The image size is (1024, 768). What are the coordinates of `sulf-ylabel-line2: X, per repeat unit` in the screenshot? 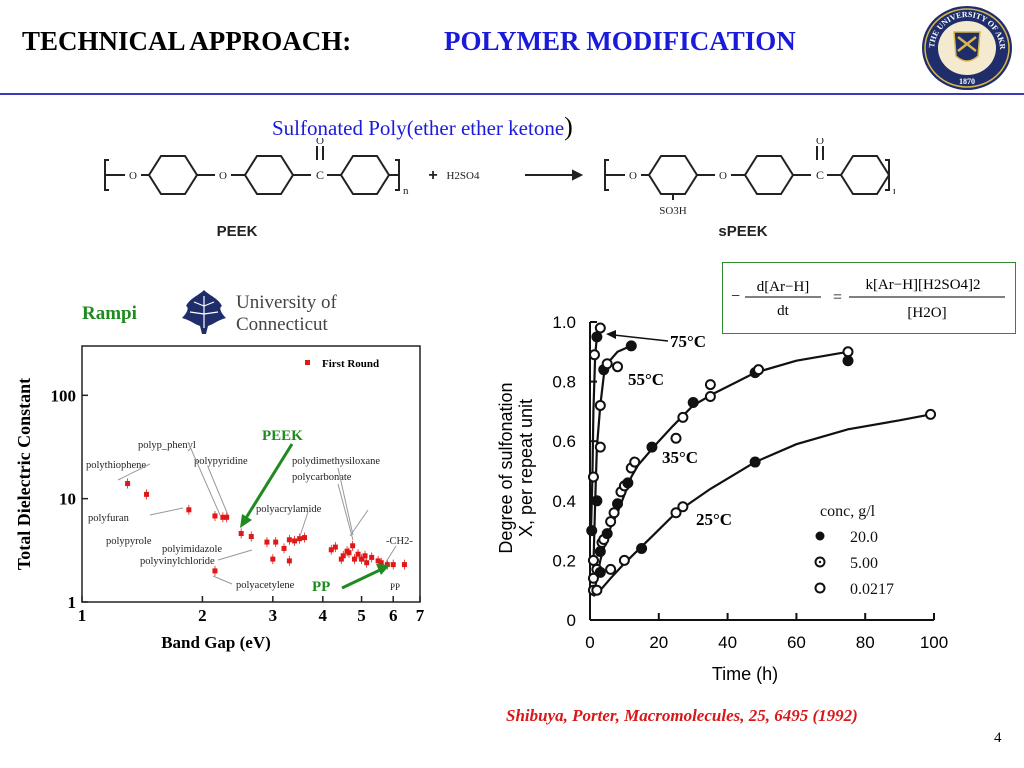 It's located at (526, 468).